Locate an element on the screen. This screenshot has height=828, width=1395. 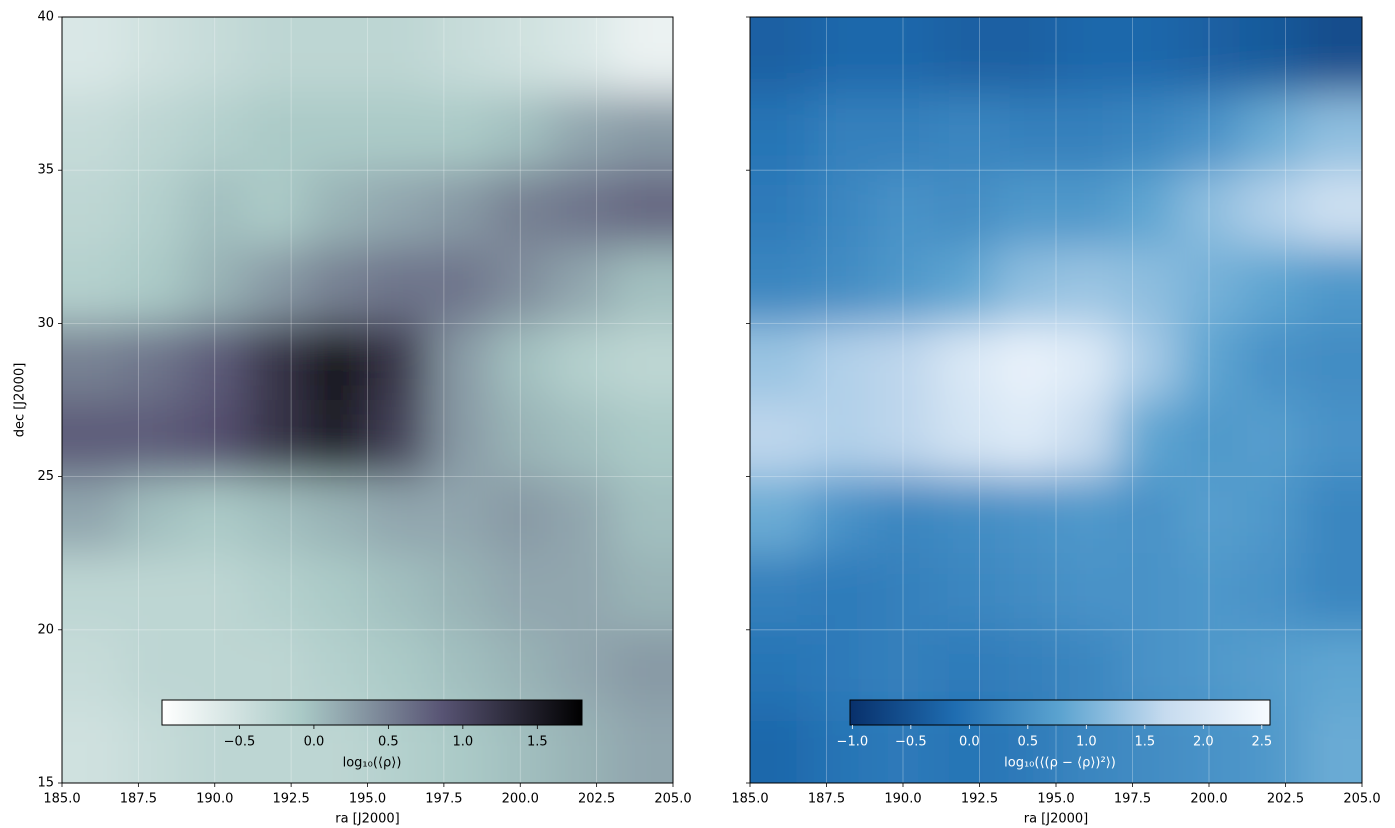
x-tick-label: 200.0 is located at coordinates (1208, 799).